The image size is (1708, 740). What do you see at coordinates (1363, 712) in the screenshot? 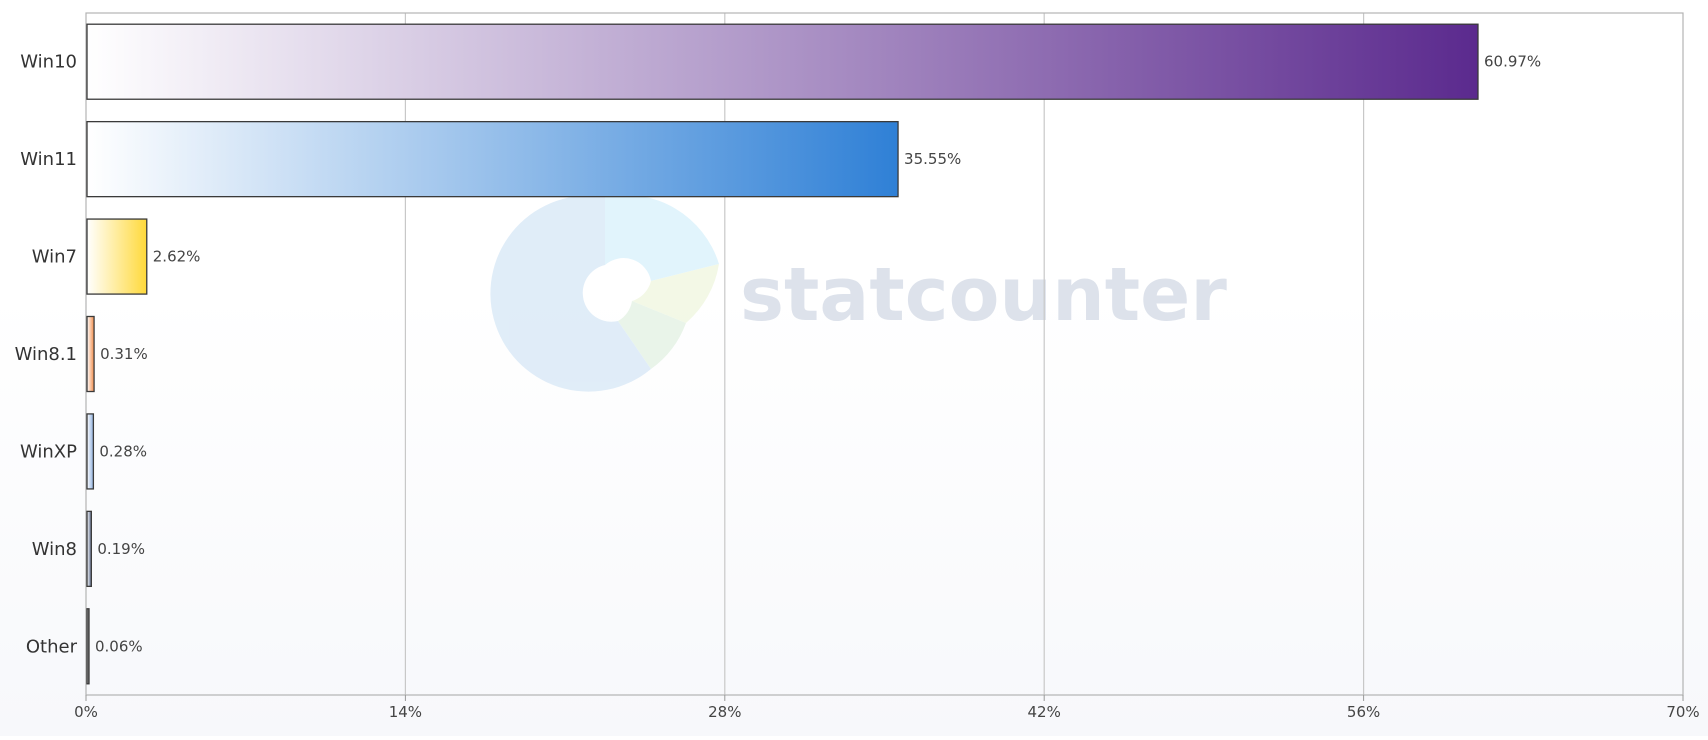
I see `x-tick-label: 56%` at bounding box center [1363, 712].